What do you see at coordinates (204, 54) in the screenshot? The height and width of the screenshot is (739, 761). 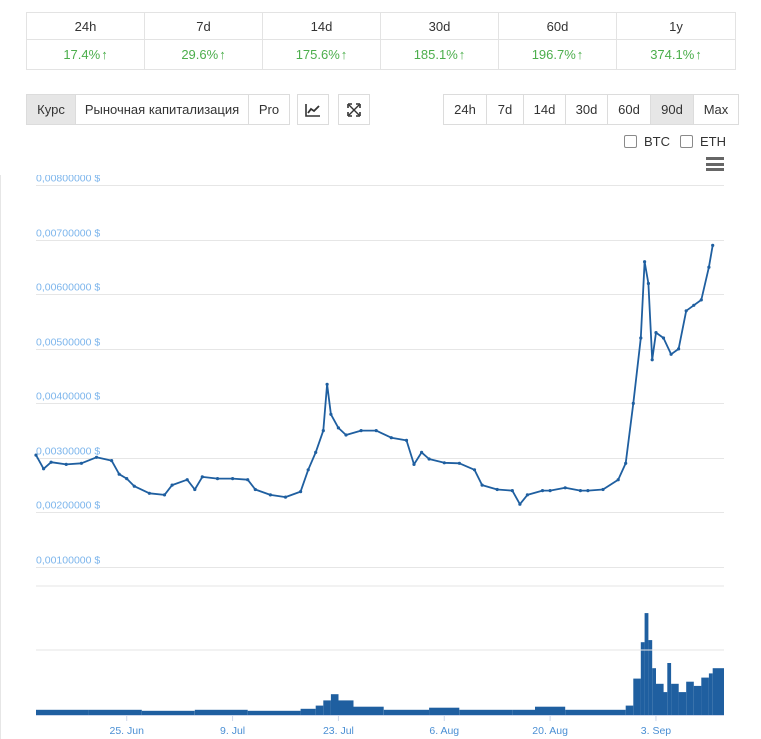 I see `perf-value-7d: 29.6% ↑` at bounding box center [204, 54].